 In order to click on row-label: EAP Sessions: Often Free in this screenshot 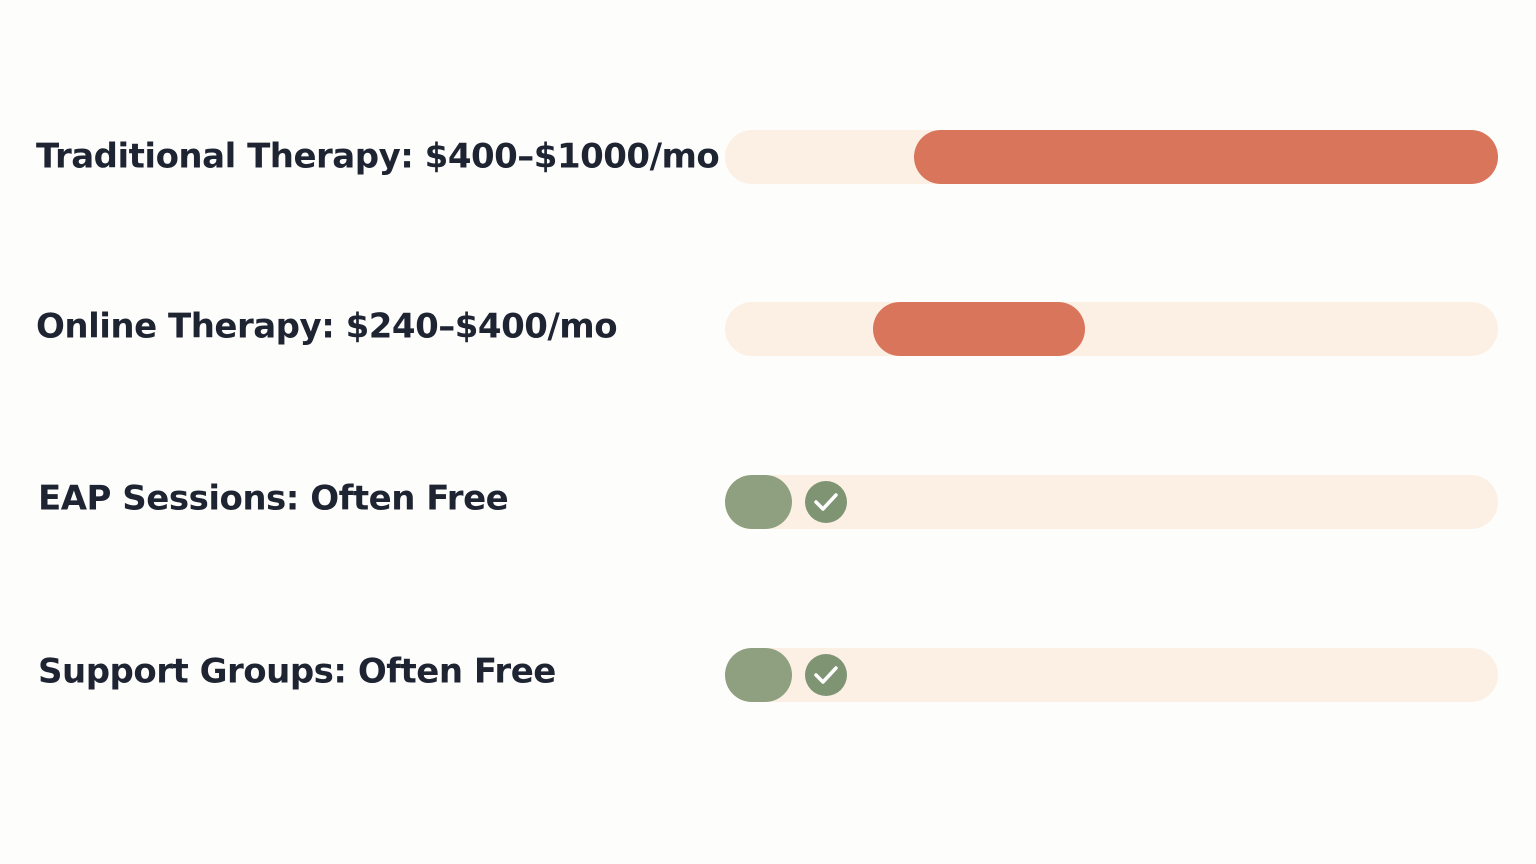, I will do `click(273, 499)`.